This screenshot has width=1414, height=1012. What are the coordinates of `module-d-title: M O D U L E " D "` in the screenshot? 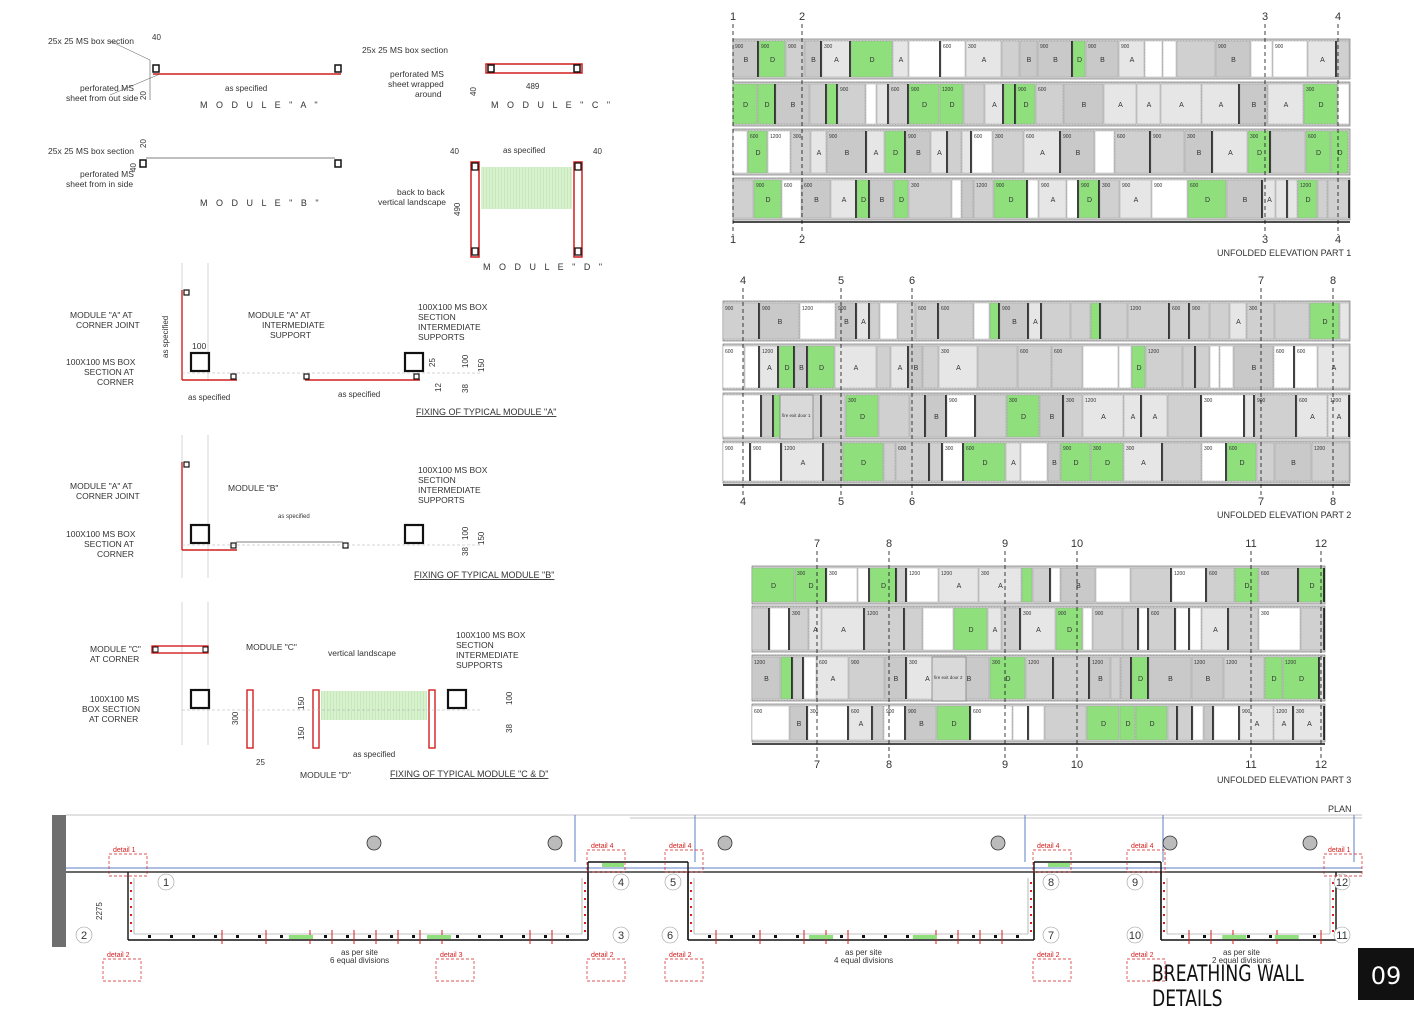 It's located at (544, 267).